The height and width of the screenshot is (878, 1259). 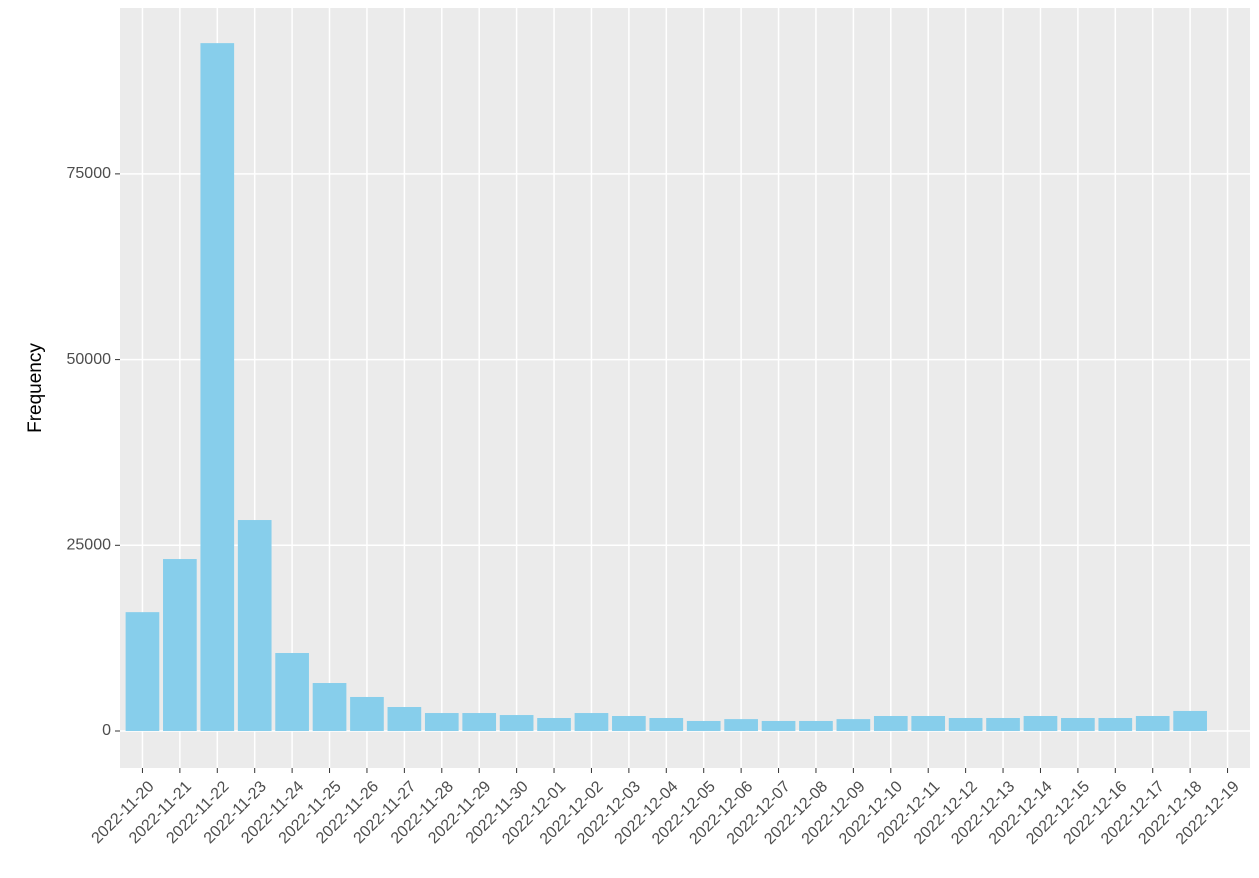 What do you see at coordinates (89, 359) in the screenshot?
I see `y-tick-label: 50000` at bounding box center [89, 359].